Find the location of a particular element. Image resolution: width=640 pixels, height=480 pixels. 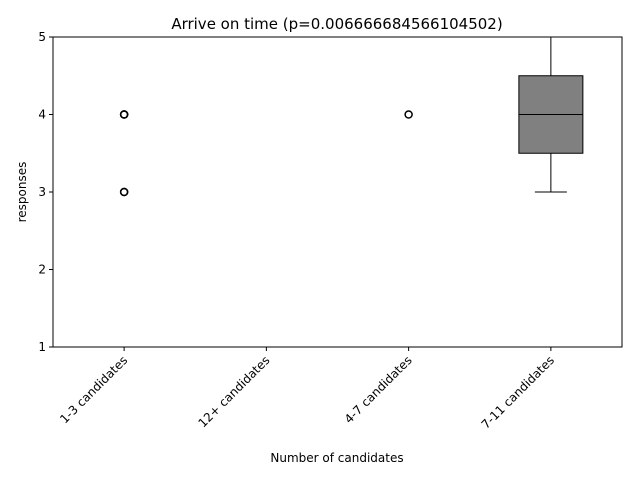

y-tick-label: 3 is located at coordinates (42, 192).